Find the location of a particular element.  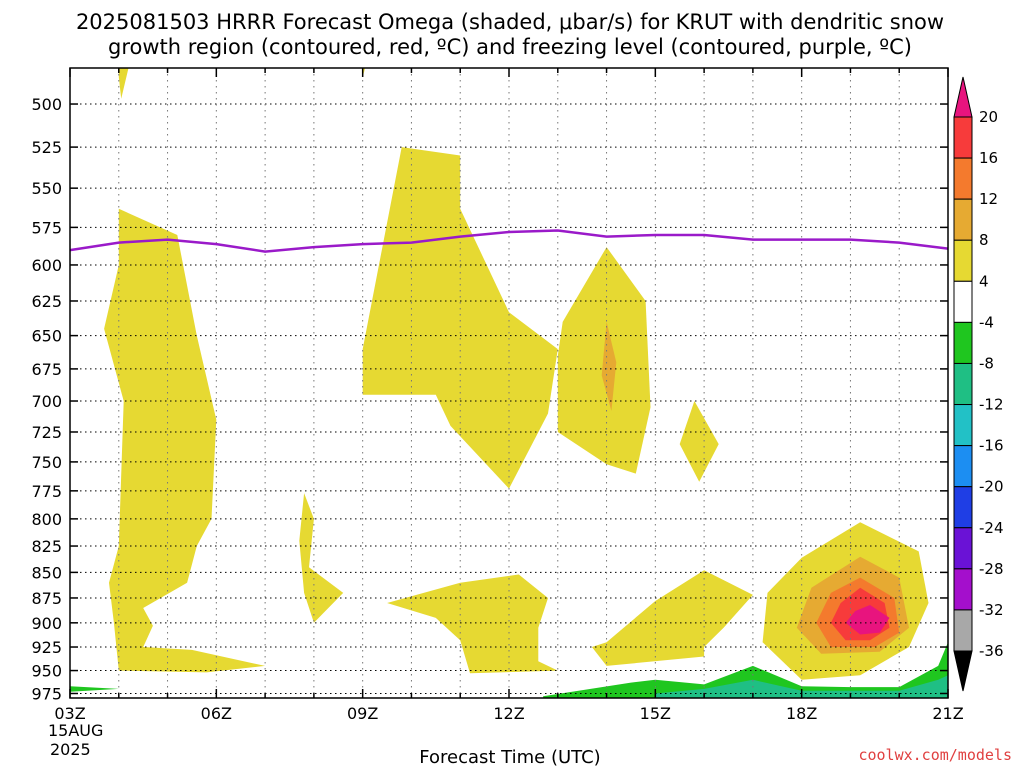

x-tick-label: 09Z is located at coordinates (362, 713).